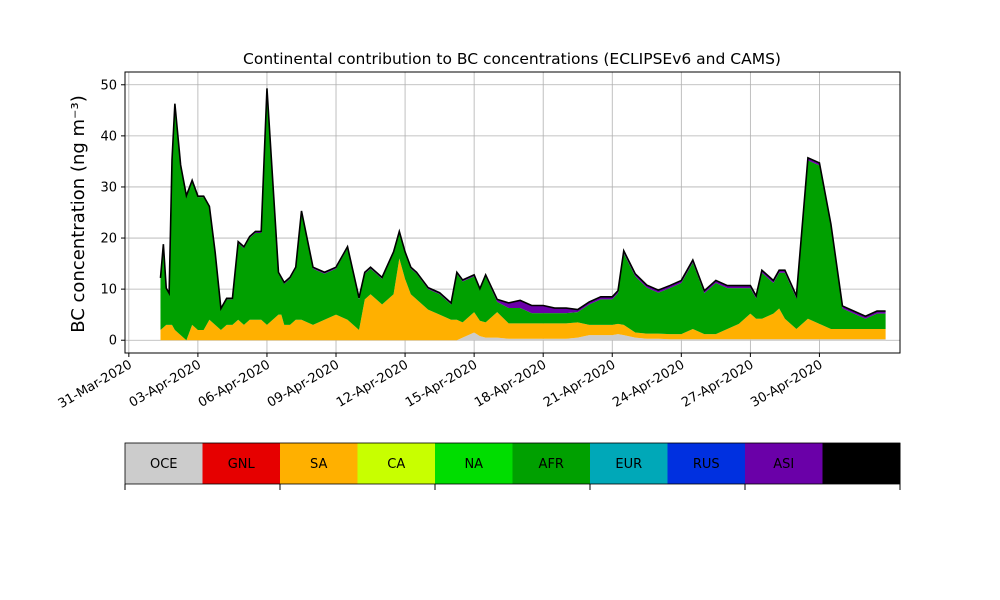  Describe the element at coordinates (95, 384) in the screenshot. I see `x-tick-label: 31-Mar-2020` at that location.